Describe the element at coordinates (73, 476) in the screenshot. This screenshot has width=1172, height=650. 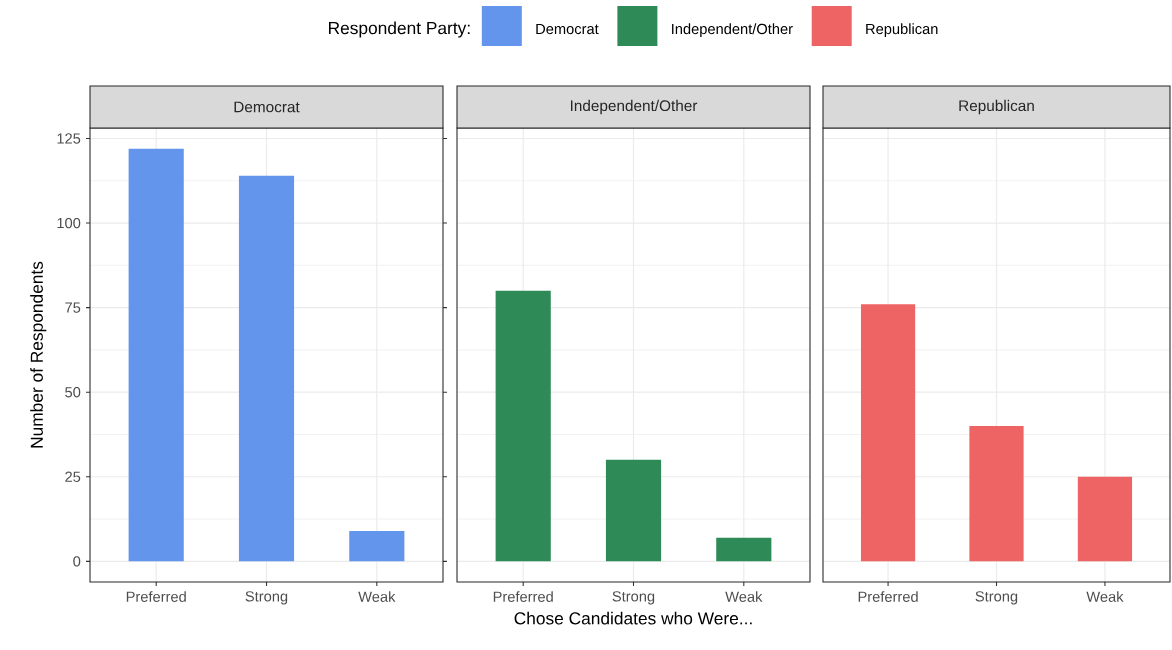
I see `y-tick-label: 25` at that location.